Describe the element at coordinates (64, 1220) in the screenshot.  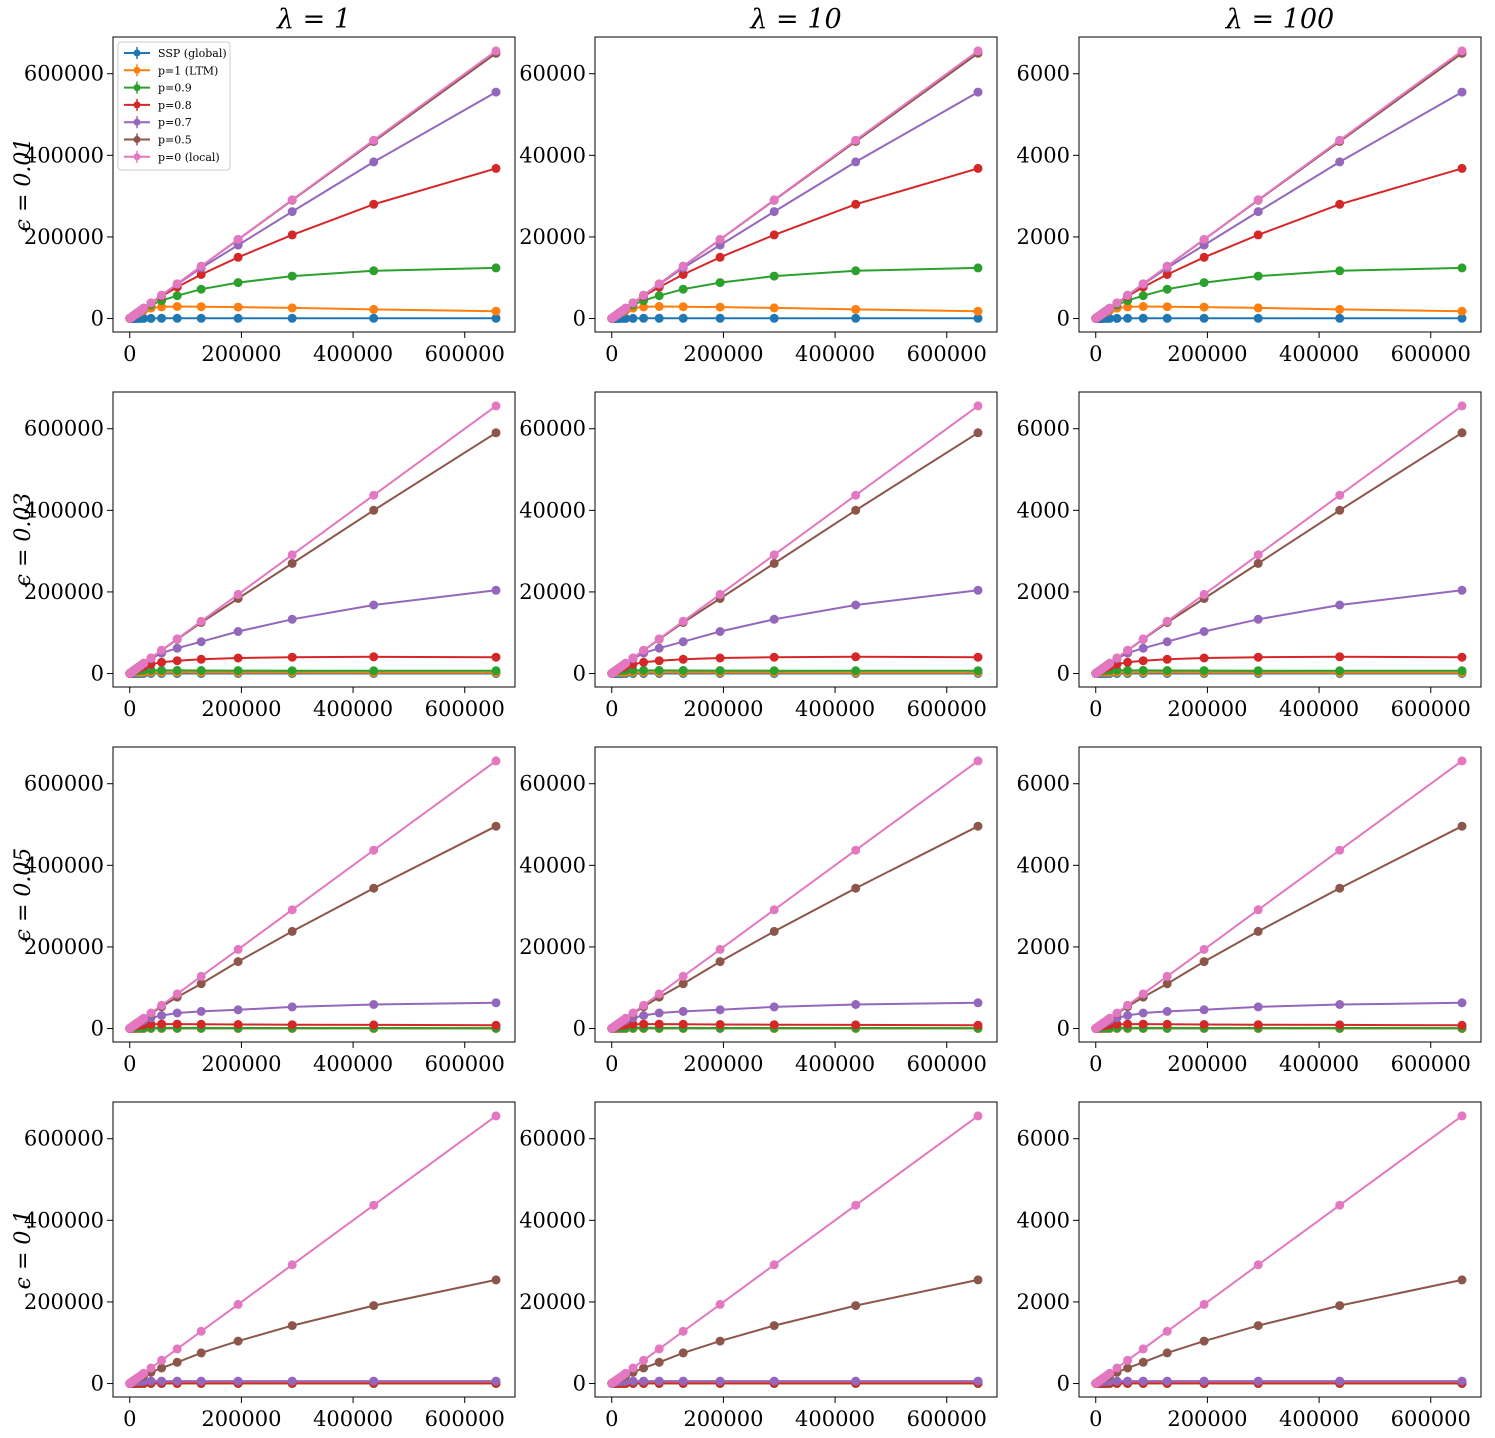
I see `y-tick-label: 400000` at that location.